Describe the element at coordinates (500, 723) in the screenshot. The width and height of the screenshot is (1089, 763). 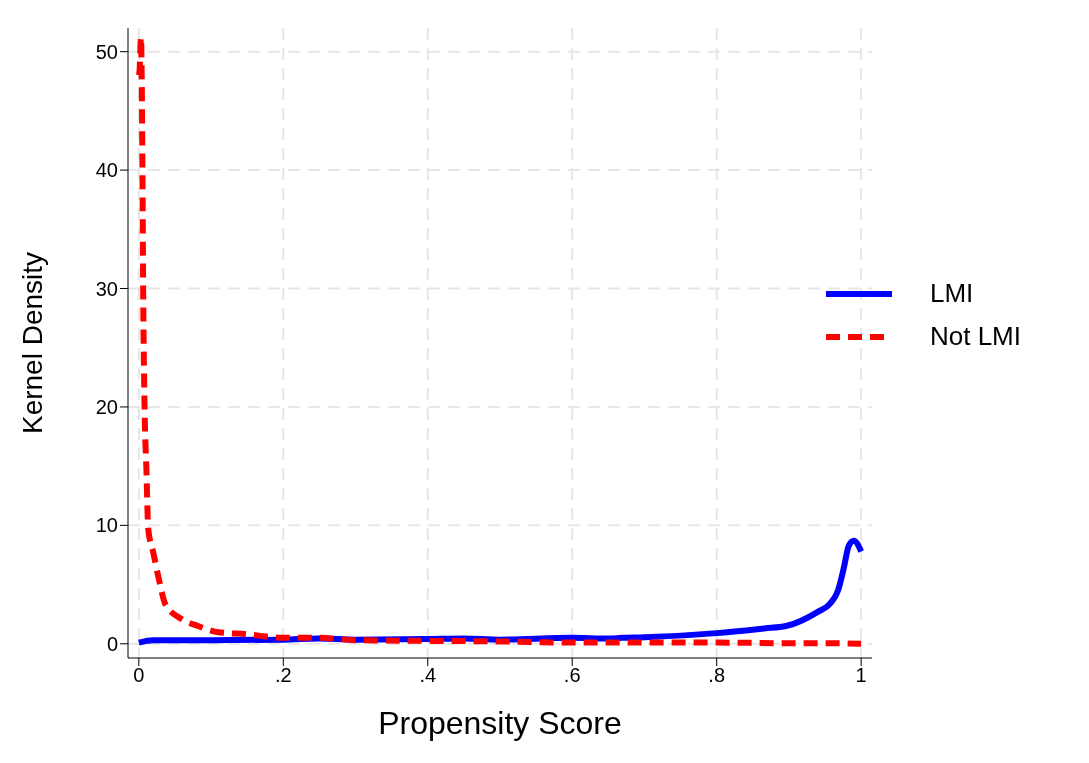
I see `x-axis-title: Propensity Score` at that location.